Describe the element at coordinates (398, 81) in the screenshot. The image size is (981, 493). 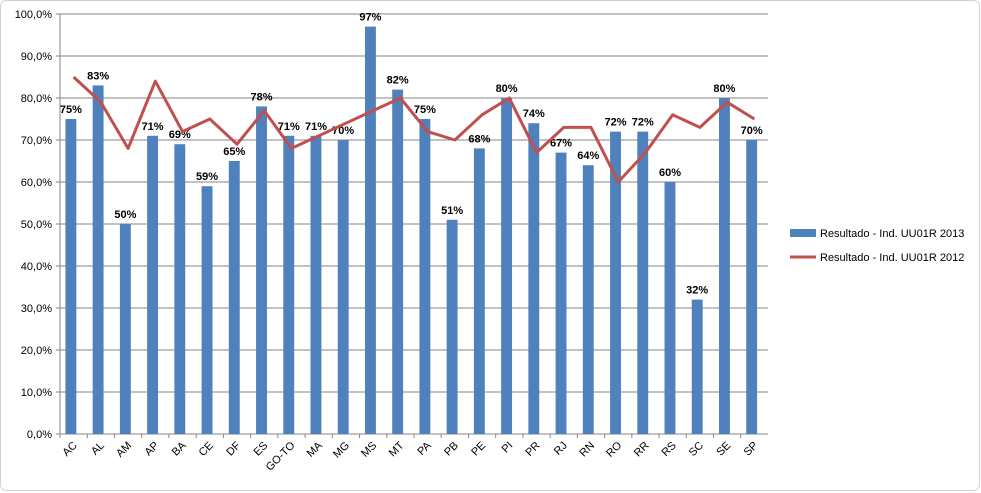
I see `value-label: 82%` at that location.